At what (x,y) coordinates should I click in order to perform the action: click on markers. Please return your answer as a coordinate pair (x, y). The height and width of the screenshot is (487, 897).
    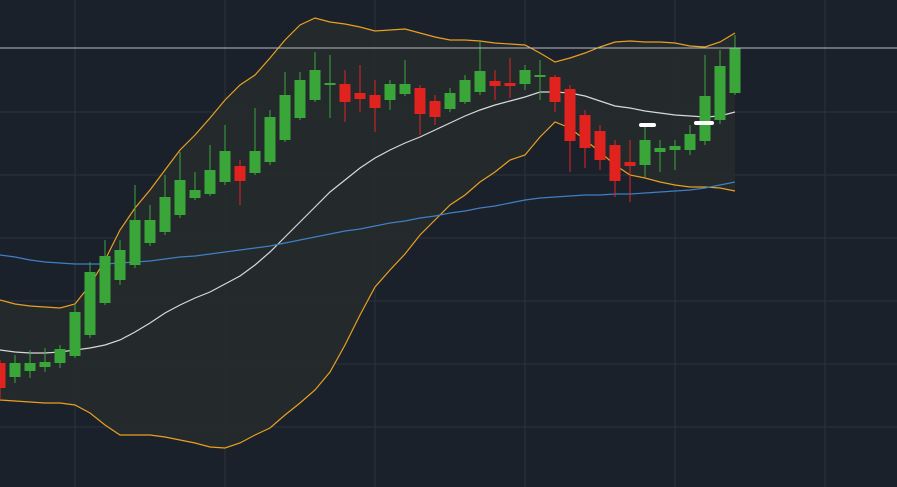
    Looking at the image, I should click on (676, 124).